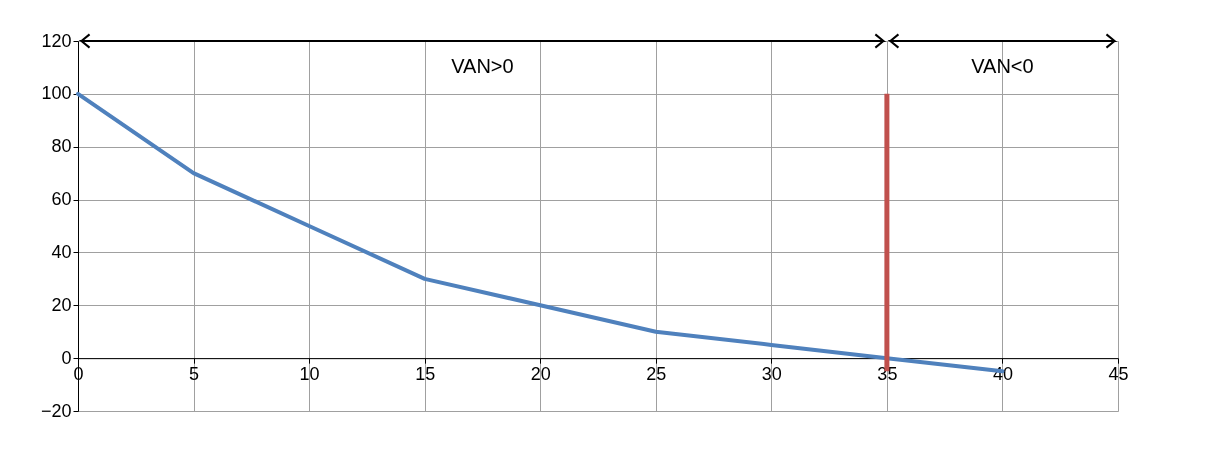  Describe the element at coordinates (61, 199) in the screenshot. I see `y-tick-label: 60` at that location.